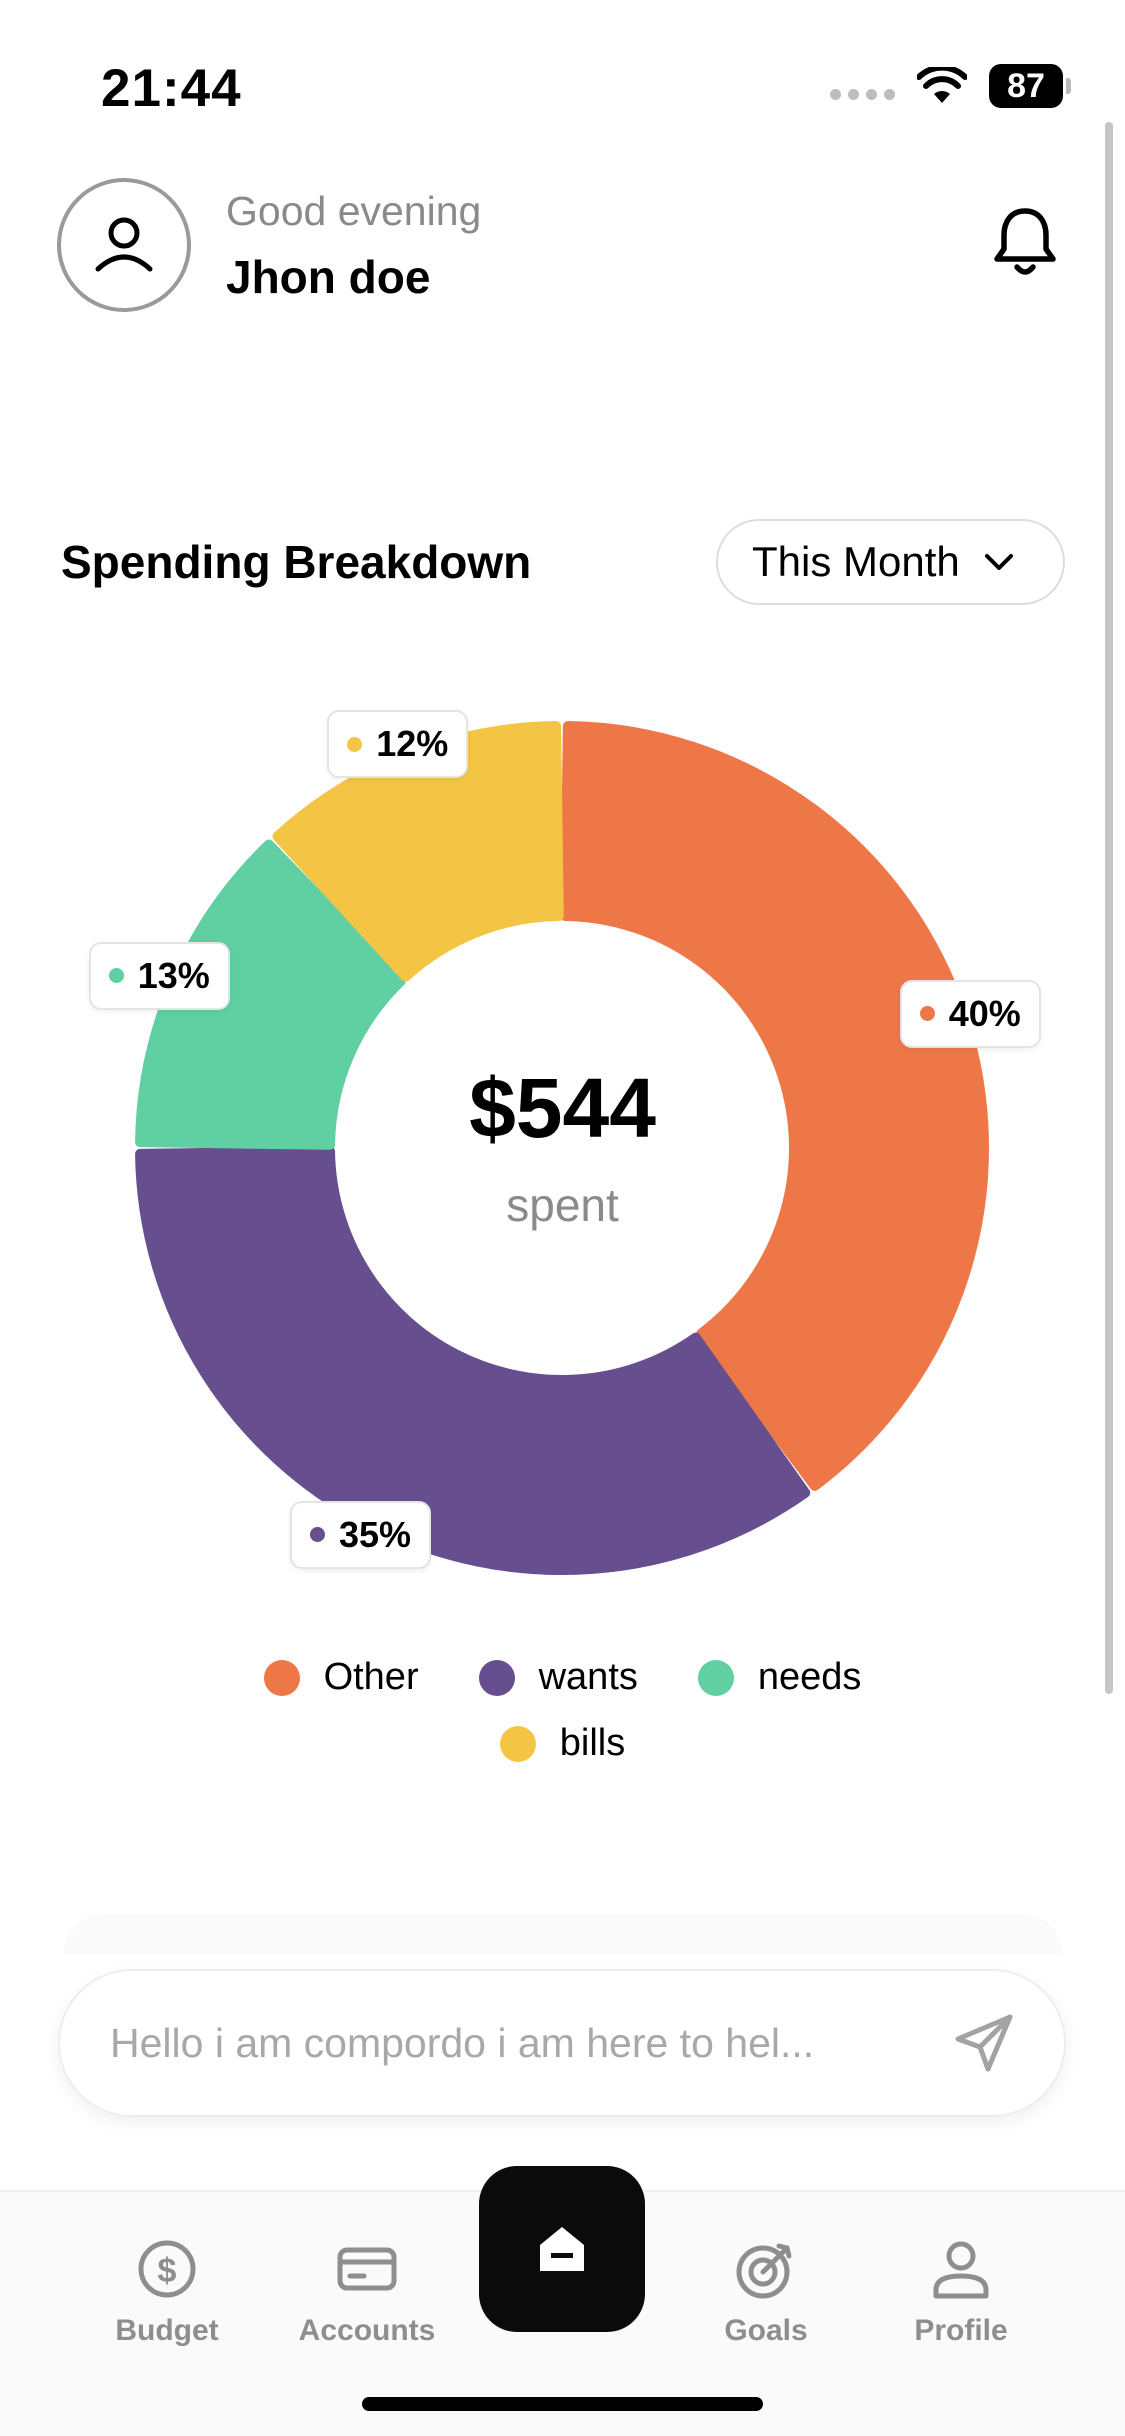  I want to click on percent-label-text: 12%, so click(412, 744).